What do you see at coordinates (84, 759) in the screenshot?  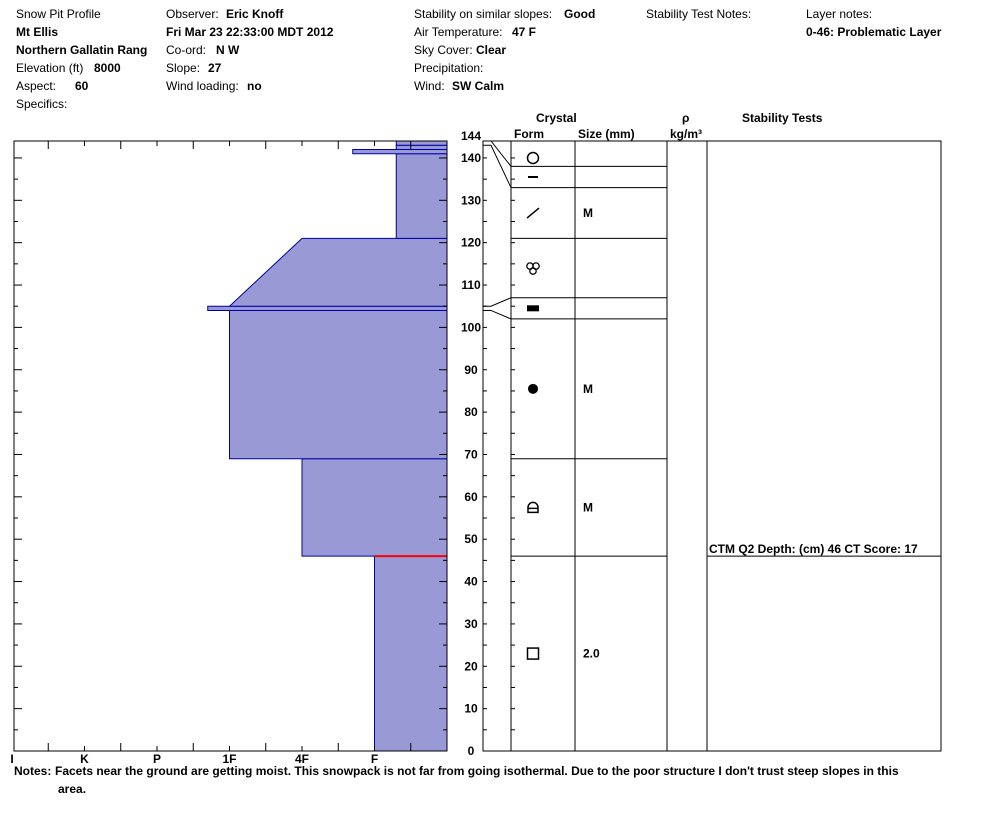 I see `hardness-label-k: K` at bounding box center [84, 759].